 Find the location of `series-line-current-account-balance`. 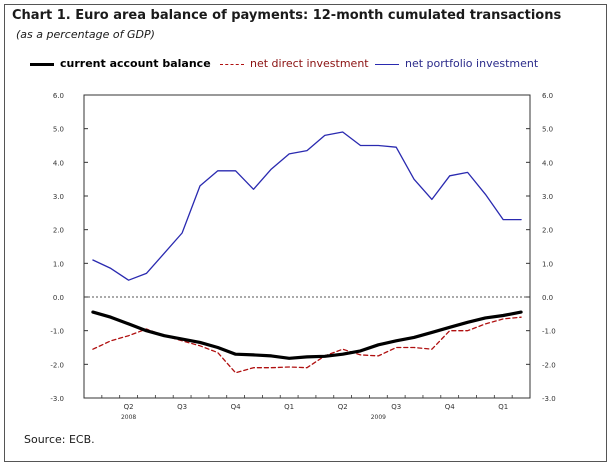

series-line-current-account-balance is located at coordinates (307, 335).